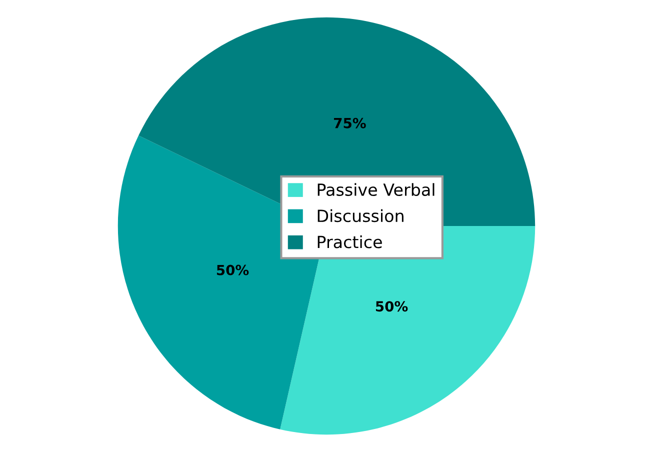 The height and width of the screenshot is (452, 653). I want to click on legend-label: Practice, so click(350, 241).